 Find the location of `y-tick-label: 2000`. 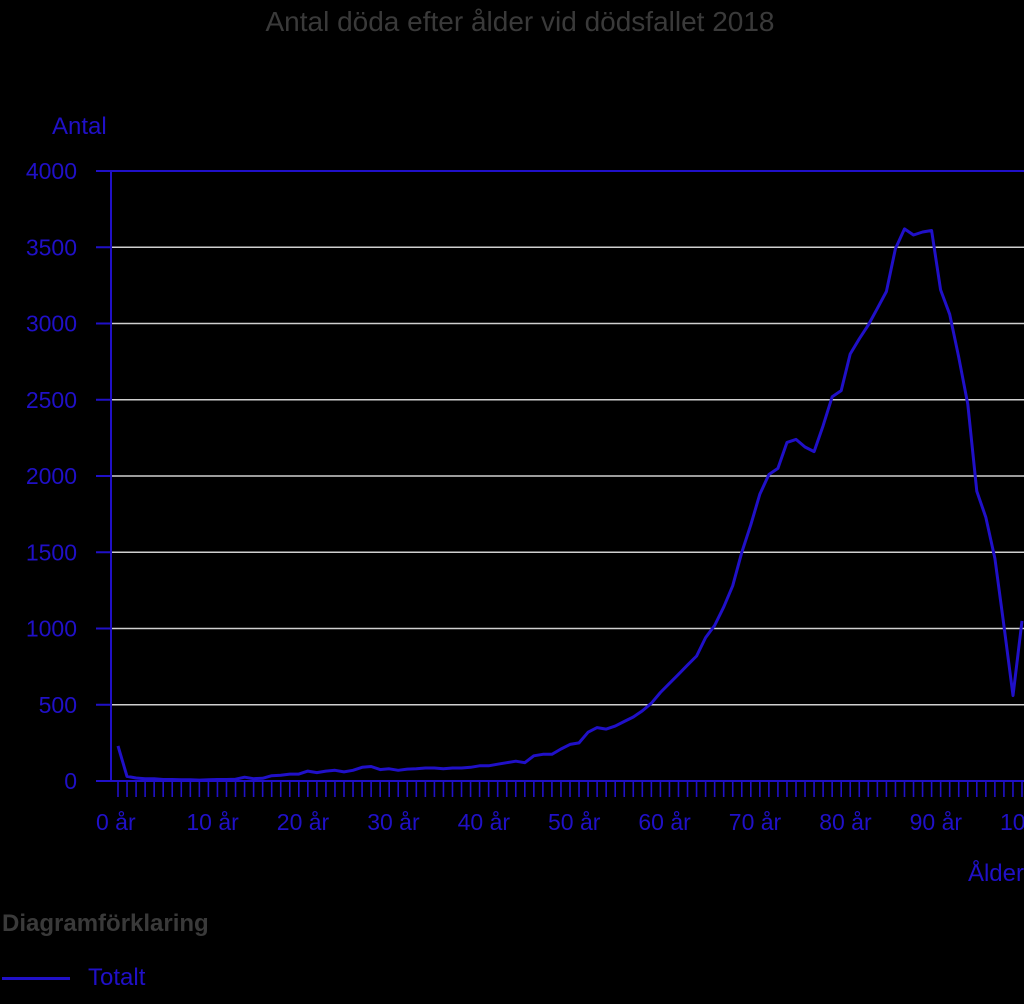

y-tick-label: 2000 is located at coordinates (51, 476).